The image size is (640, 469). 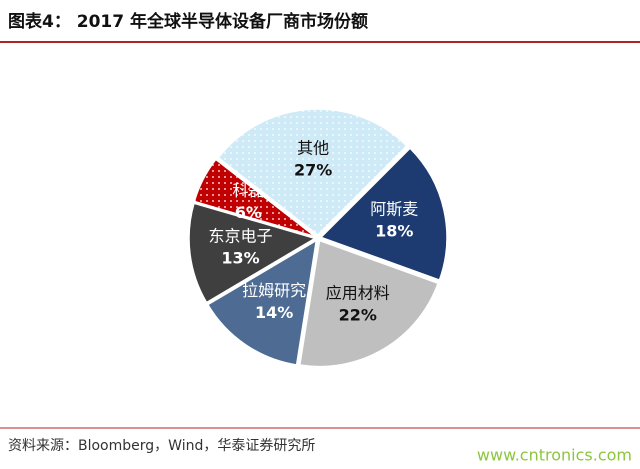 What do you see at coordinates (274, 290) in the screenshot?
I see `slice-label: 拉姆研究` at bounding box center [274, 290].